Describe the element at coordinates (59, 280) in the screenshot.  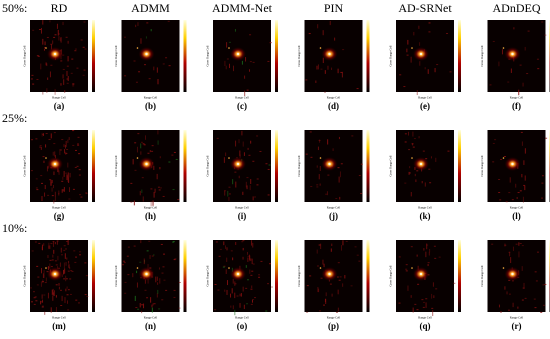
I see `panel: Cross Range Cell Range Cell` at that location.